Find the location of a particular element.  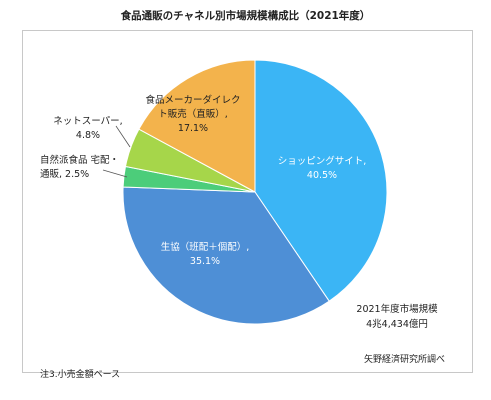

slice-label-5: 食品メーカーダイレクト販売（直販）, 17.1% is located at coordinates (192, 114).